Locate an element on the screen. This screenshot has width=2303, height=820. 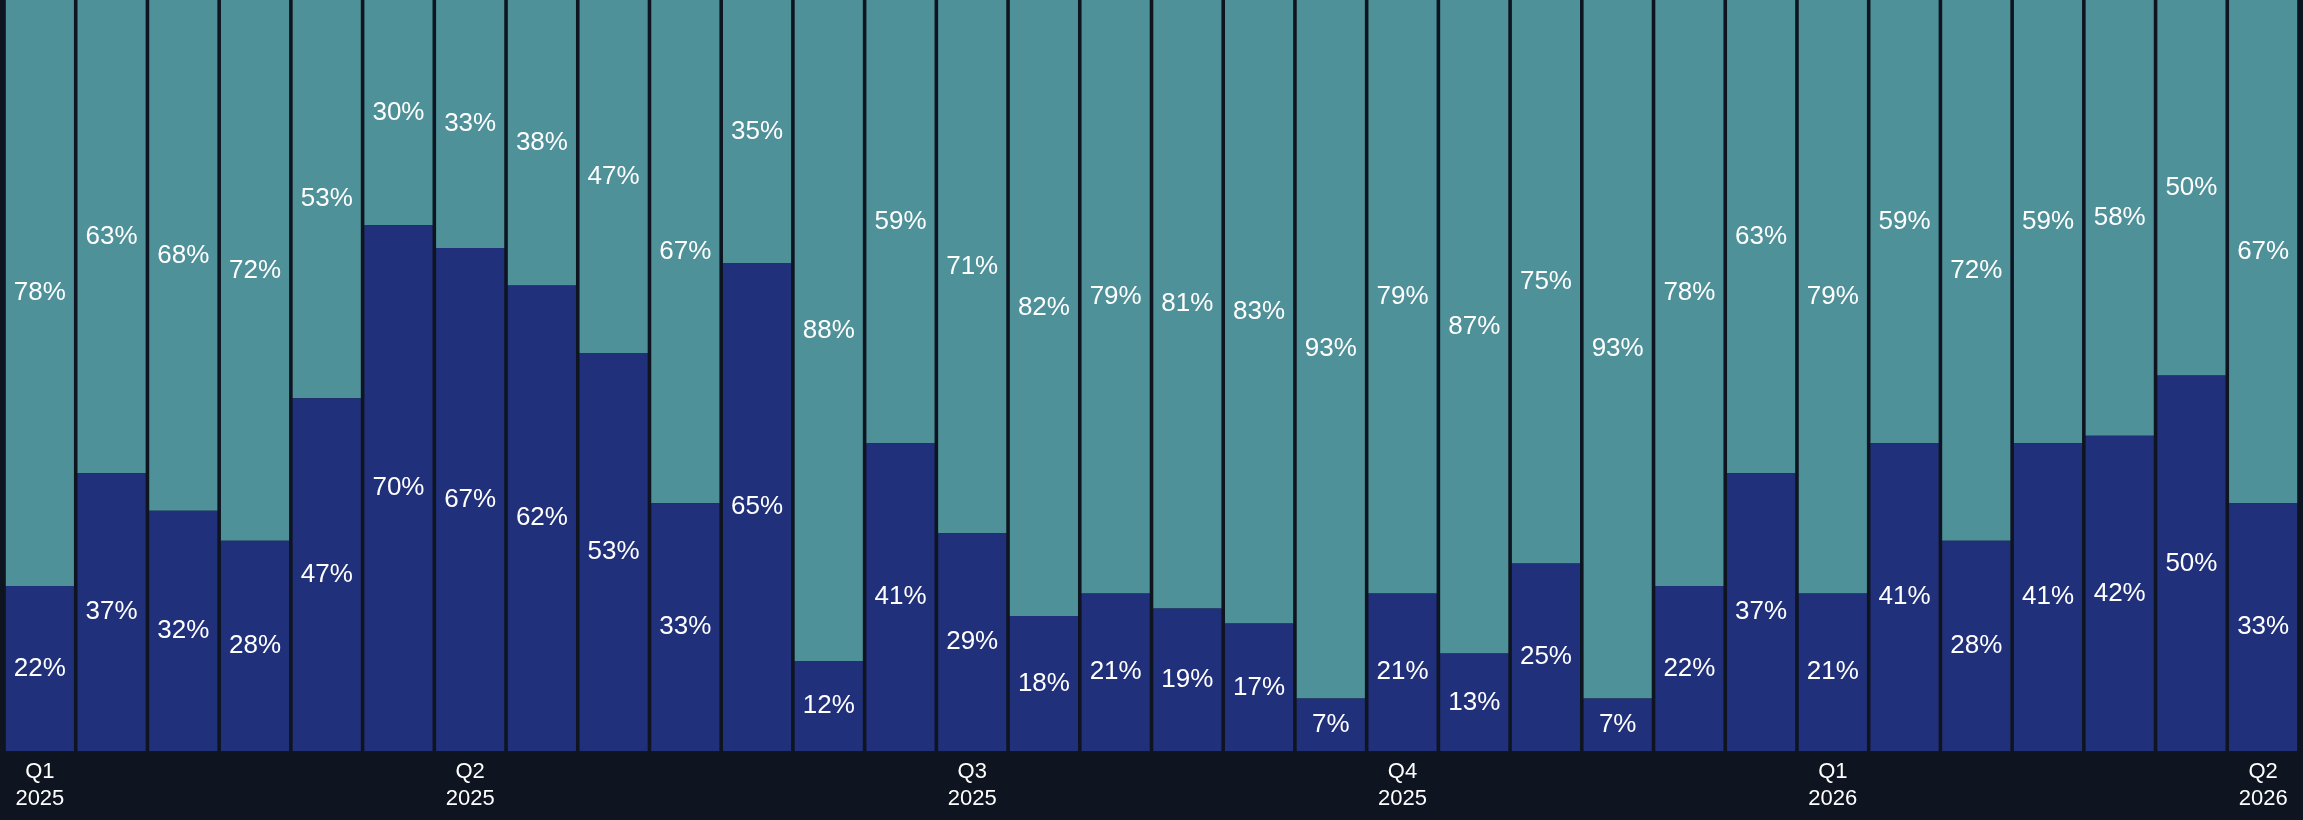
x-tick-label: Q4 2025 is located at coordinates (1402, 784).